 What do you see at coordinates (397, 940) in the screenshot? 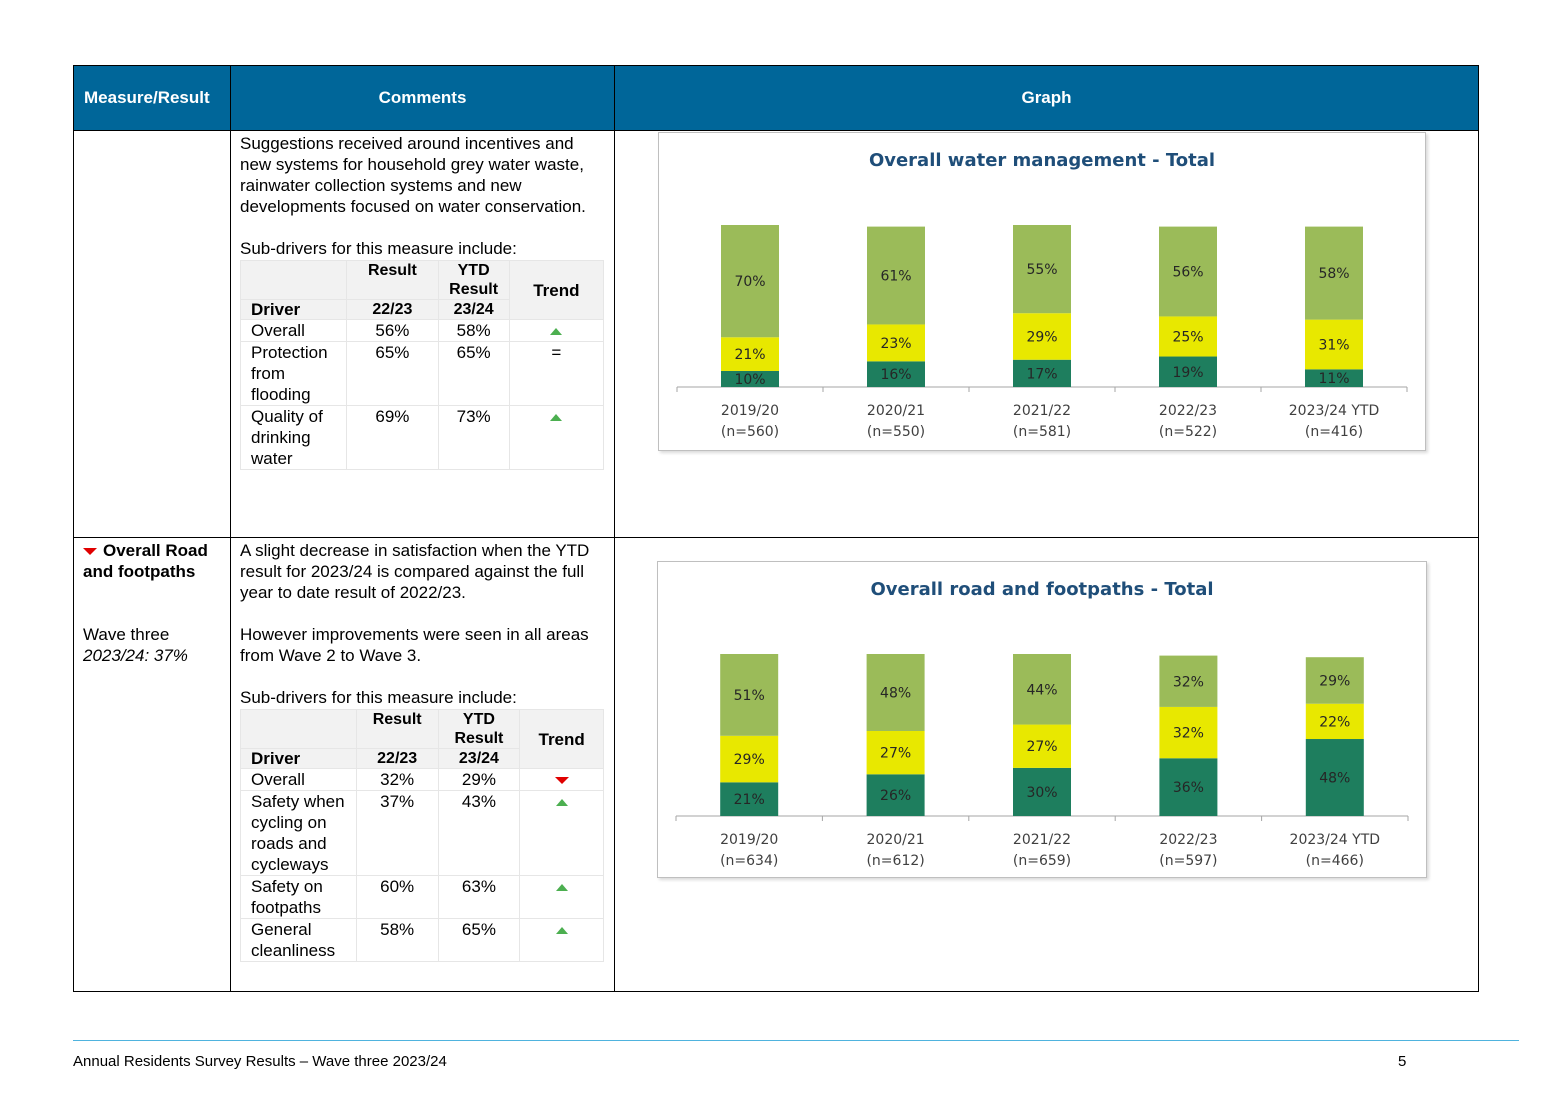
I see `driver-value-2223: 58%` at bounding box center [397, 940].